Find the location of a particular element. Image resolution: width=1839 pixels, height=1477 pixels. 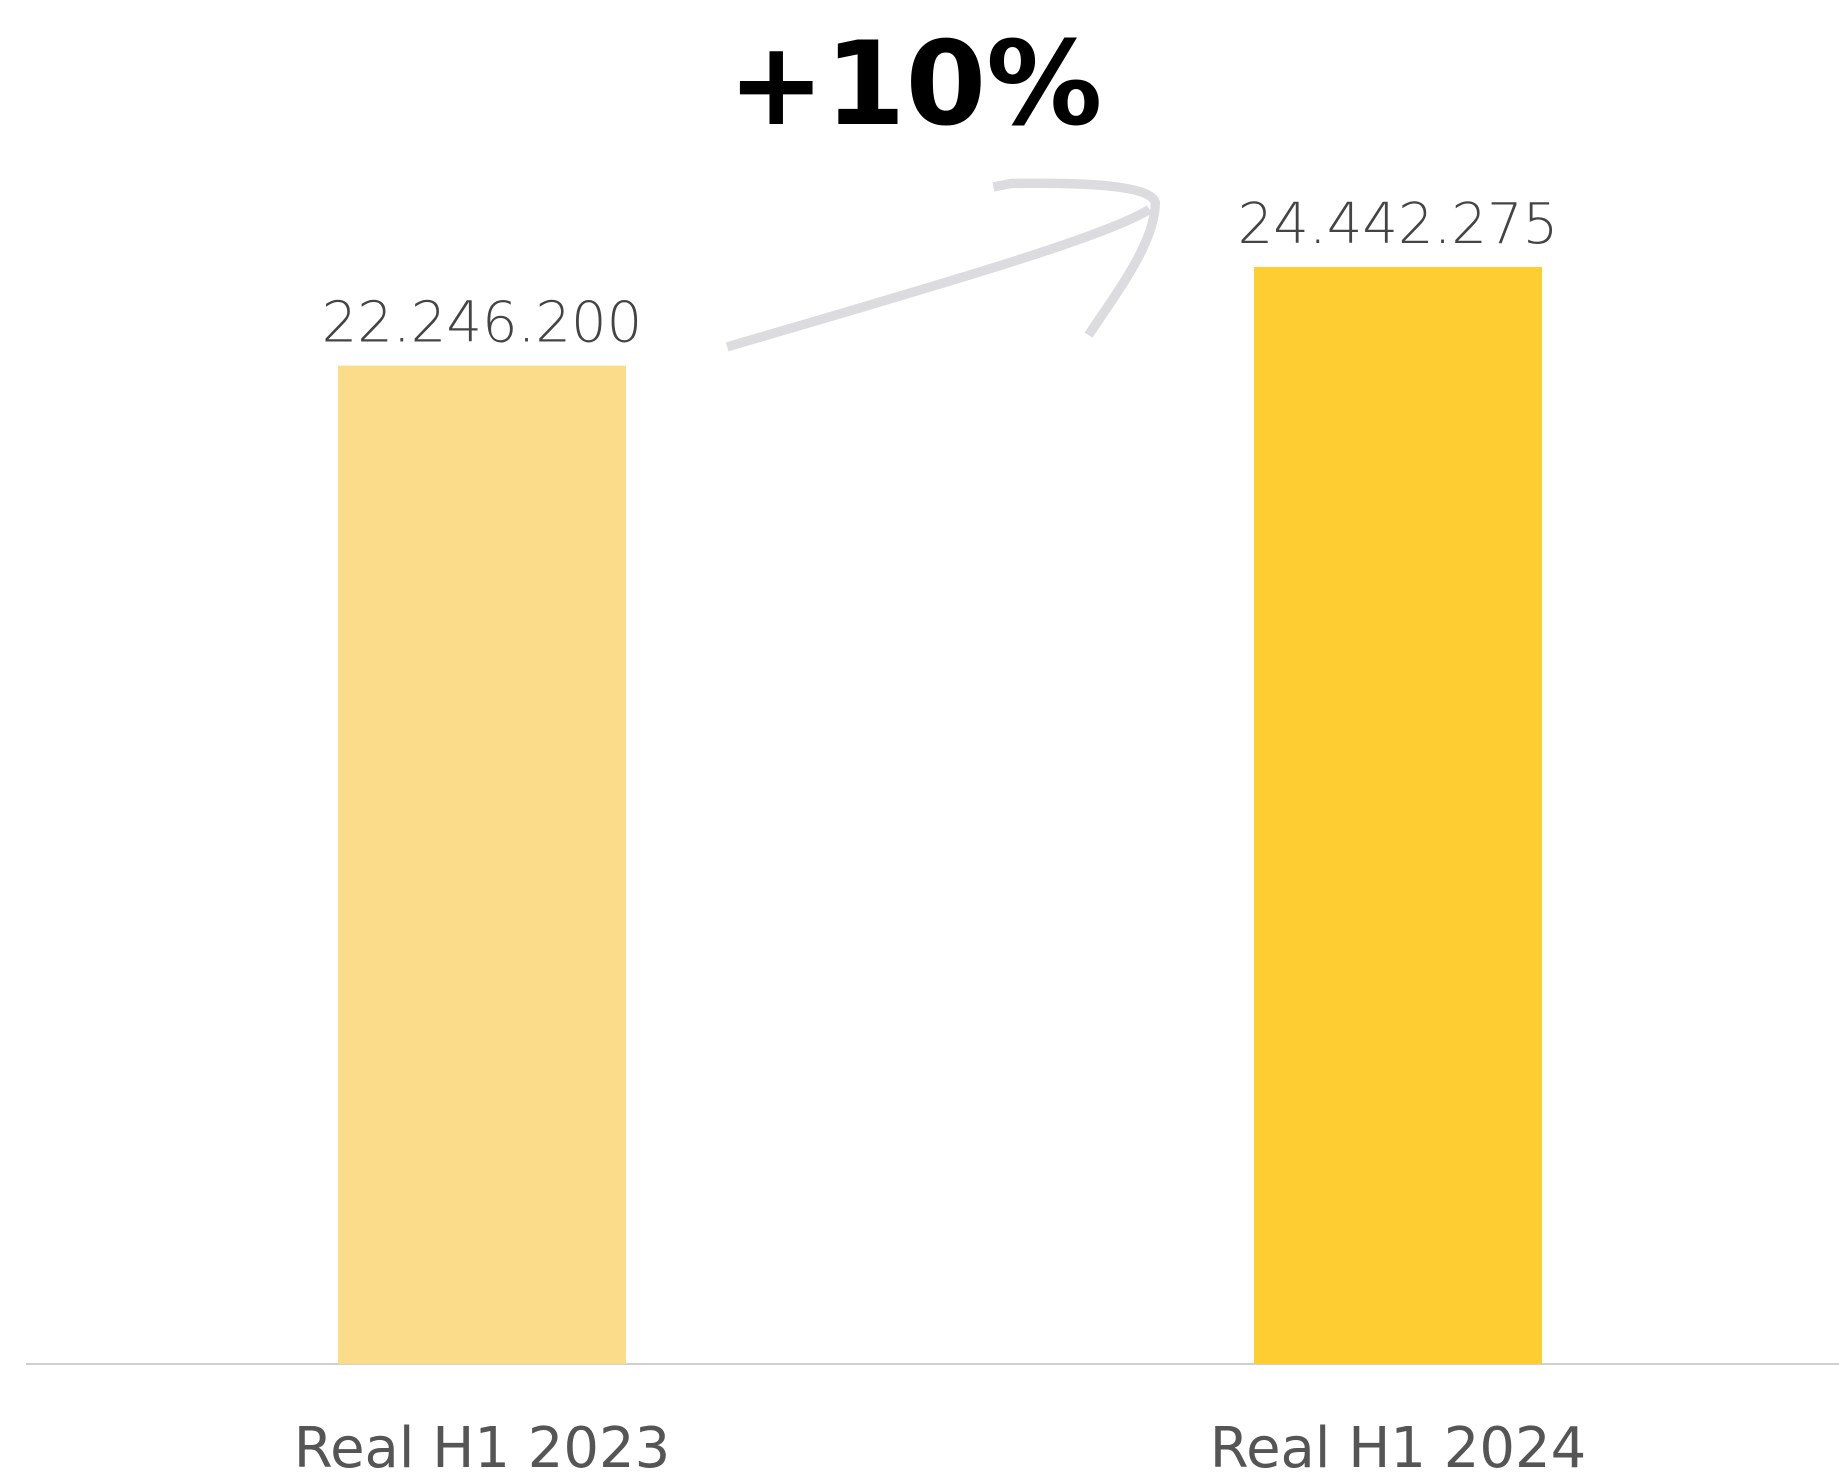

value-label: 24.442.275 is located at coordinates (1398, 224).